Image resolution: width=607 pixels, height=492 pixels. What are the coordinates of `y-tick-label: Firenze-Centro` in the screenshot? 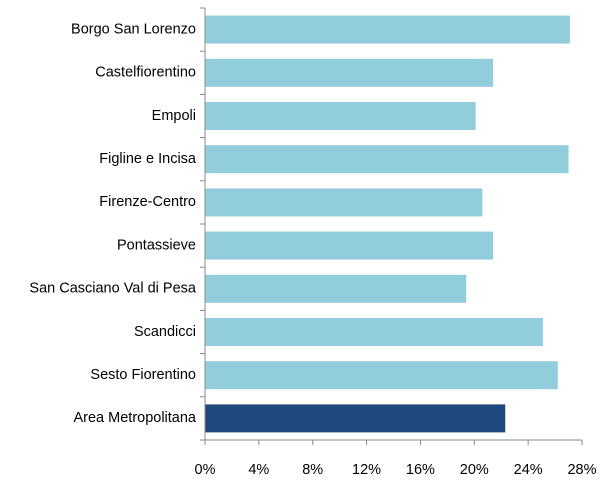 It's located at (147, 202).